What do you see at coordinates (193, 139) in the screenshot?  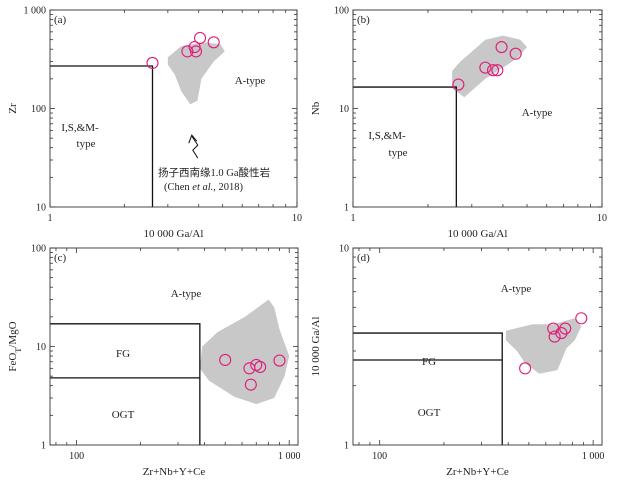 I see `annotation-arrow-head` at bounding box center [193, 139].